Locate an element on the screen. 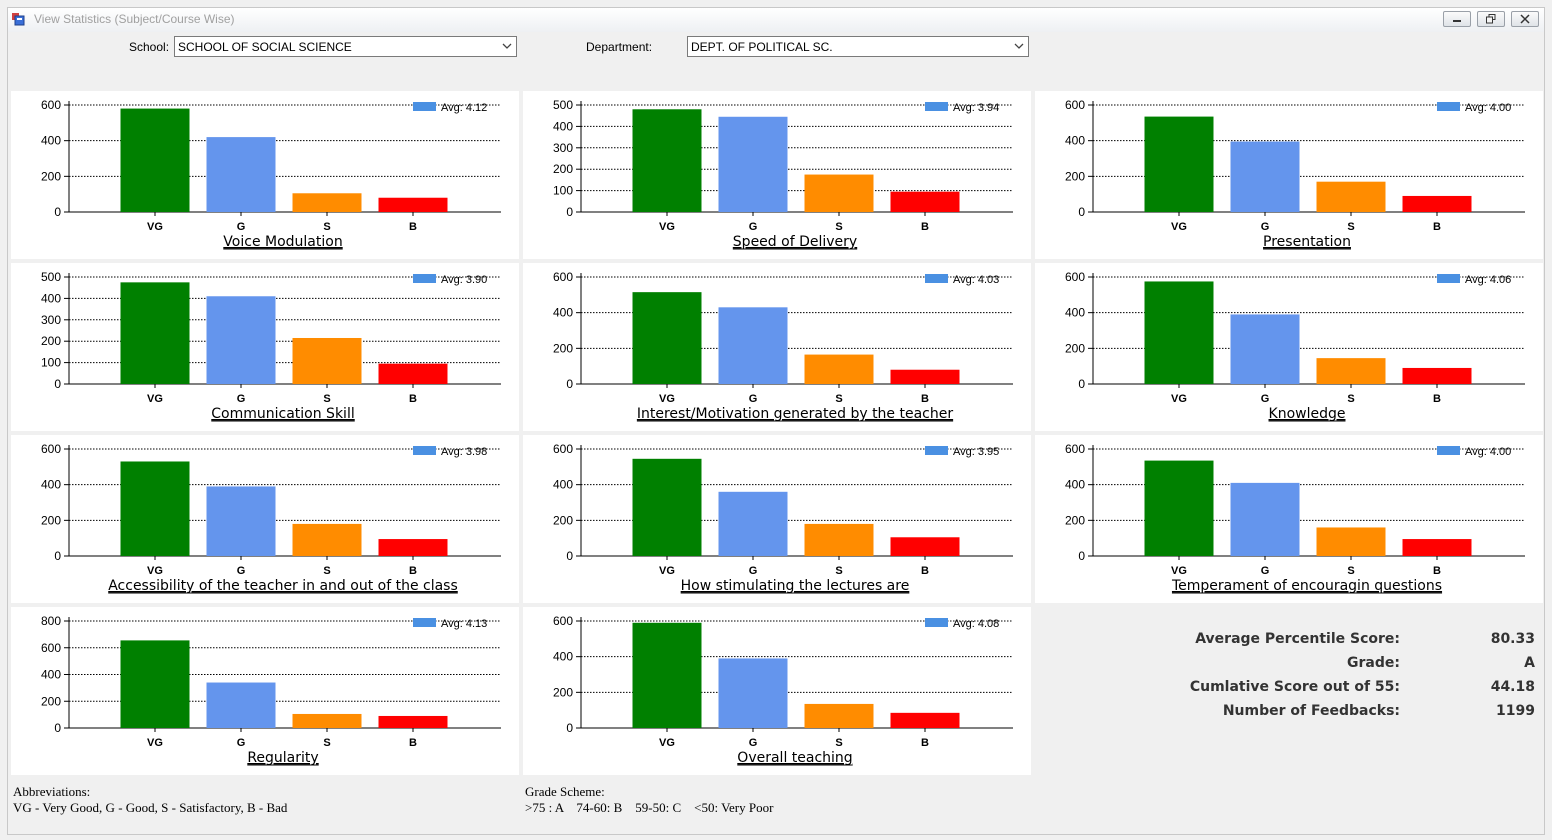 This screenshot has height=840, width=1552. chart-title: Speed of Delivery is located at coordinates (795, 242).